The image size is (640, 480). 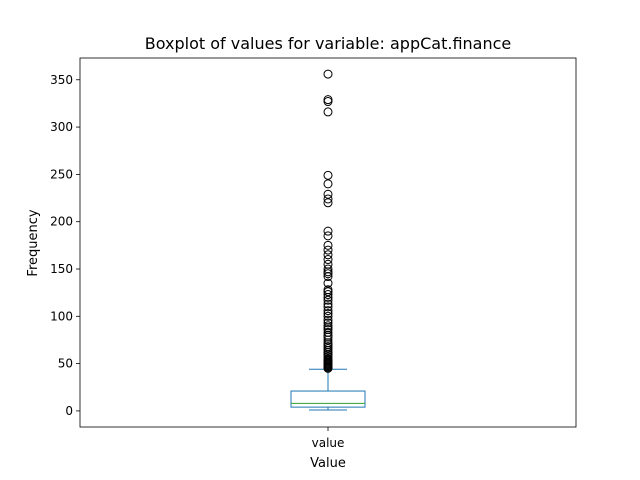 What do you see at coordinates (69, 411) in the screenshot?
I see `y-tick-label: 0` at bounding box center [69, 411].